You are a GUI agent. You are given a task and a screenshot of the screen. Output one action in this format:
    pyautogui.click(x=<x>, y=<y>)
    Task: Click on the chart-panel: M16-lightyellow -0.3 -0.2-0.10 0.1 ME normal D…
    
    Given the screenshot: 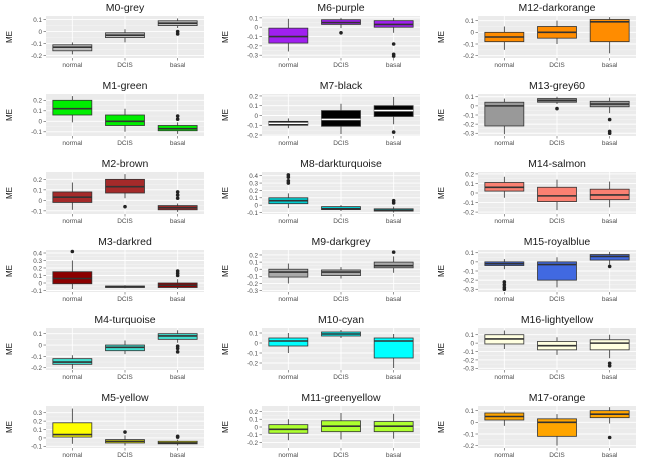 What is the action you would take?
    pyautogui.click(x=536, y=347)
    